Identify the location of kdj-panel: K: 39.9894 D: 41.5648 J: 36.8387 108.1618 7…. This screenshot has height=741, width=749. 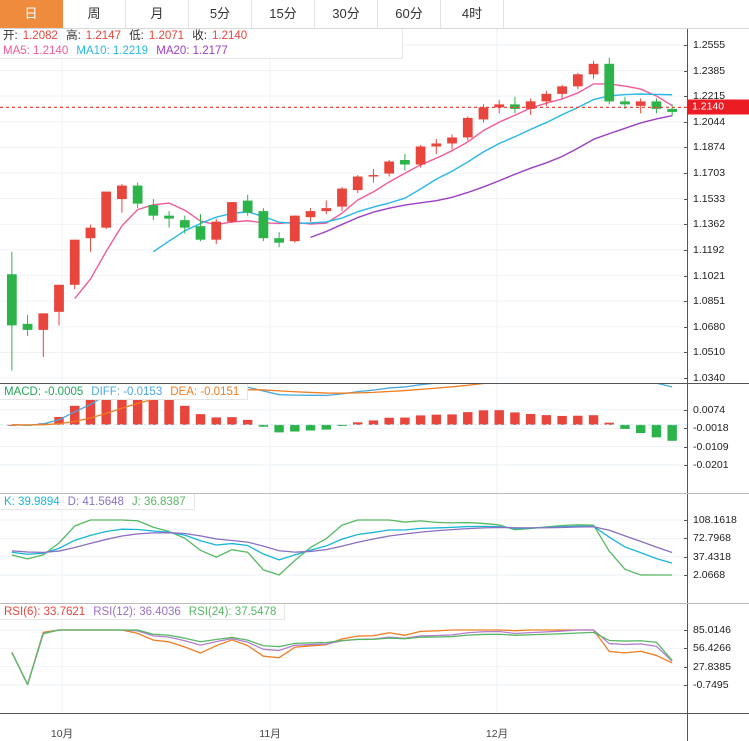
(374, 549).